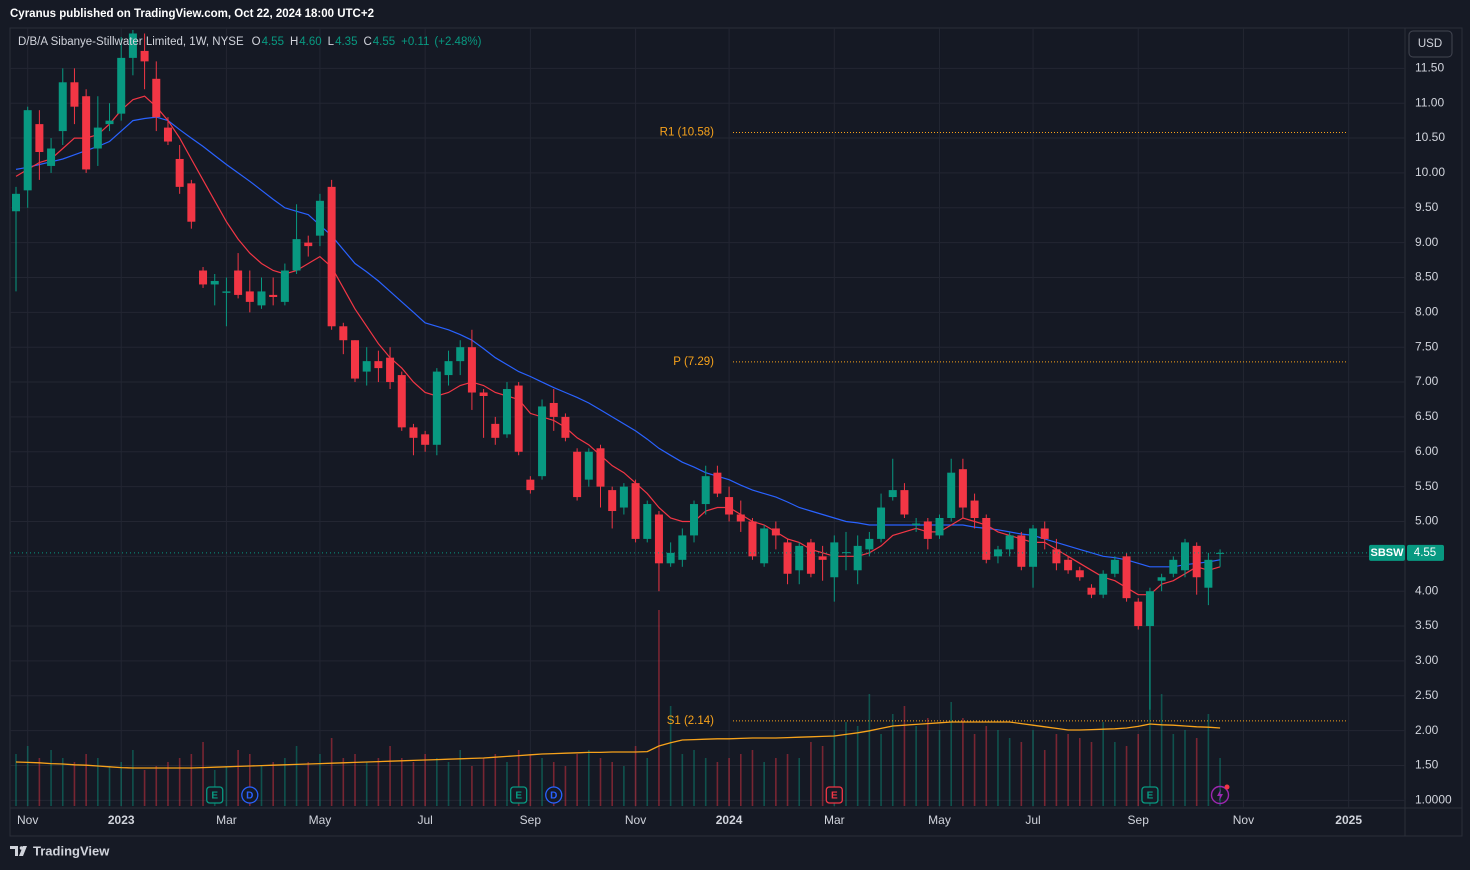 This screenshot has height=870, width=1470. I want to click on y-tick-label: 6.00, so click(1427, 451).